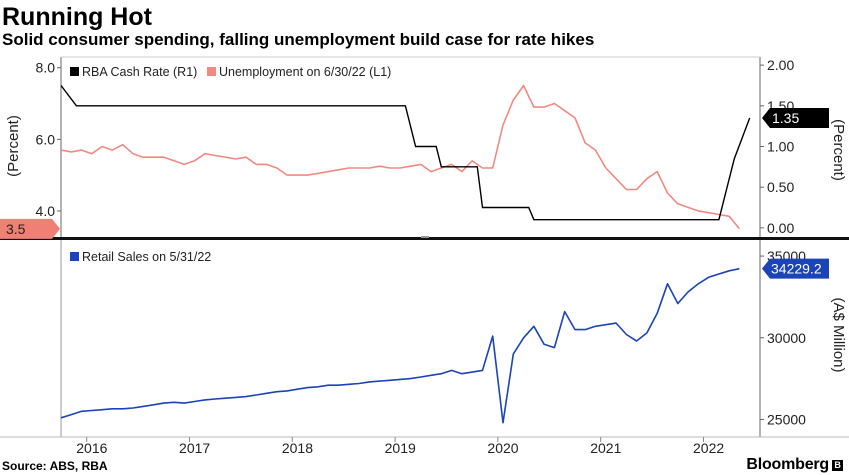 This screenshot has width=849, height=475. What do you see at coordinates (786, 338) in the screenshot?
I see `bottom-right-tick-label: 30000` at bounding box center [786, 338].